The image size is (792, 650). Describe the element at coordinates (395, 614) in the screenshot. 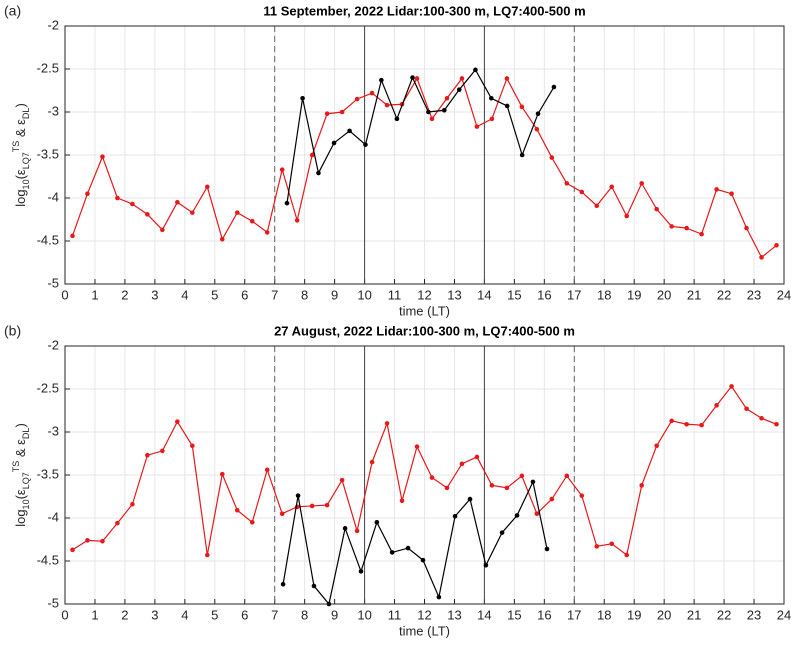

I see `x-tick-label: 11` at that location.